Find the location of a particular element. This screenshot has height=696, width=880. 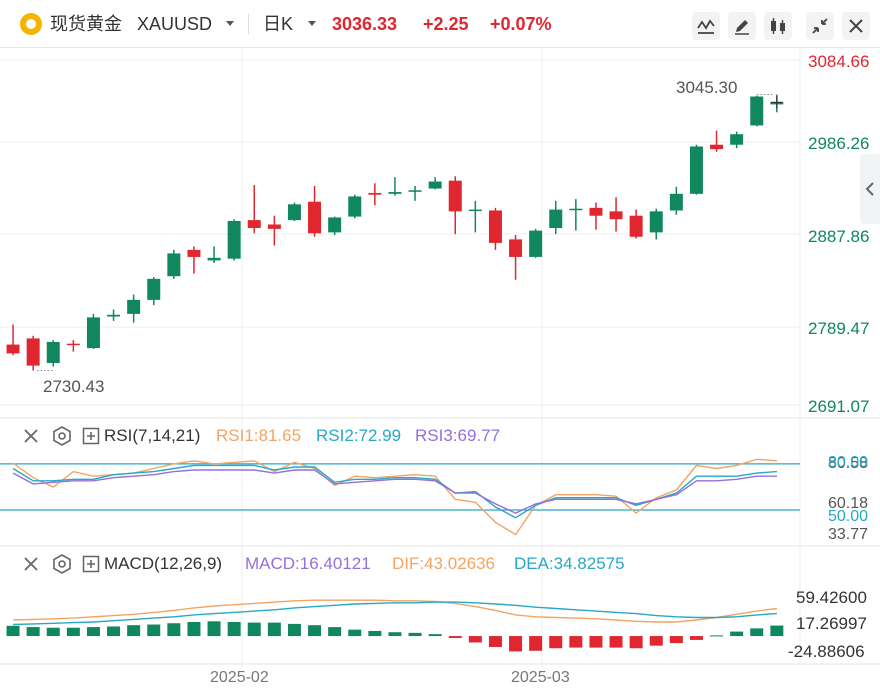

low-price-marker: 2730.43 is located at coordinates (74, 386).